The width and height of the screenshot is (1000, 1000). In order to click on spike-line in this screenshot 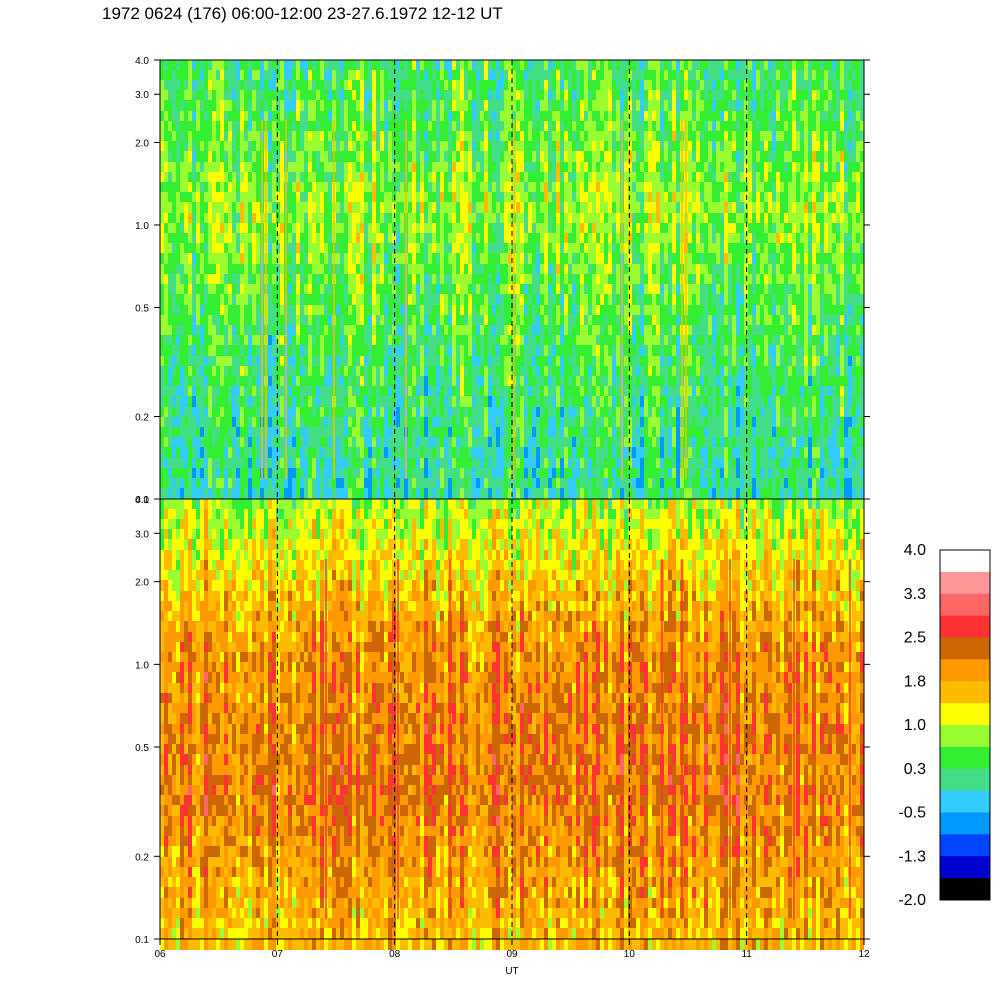, I will do `click(262, 299)`.